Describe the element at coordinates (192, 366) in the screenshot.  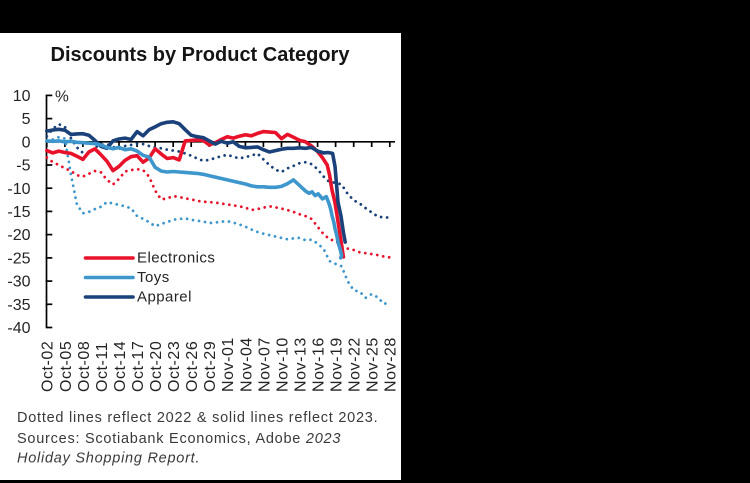
I see `svg-text: Oct-26` at that location.